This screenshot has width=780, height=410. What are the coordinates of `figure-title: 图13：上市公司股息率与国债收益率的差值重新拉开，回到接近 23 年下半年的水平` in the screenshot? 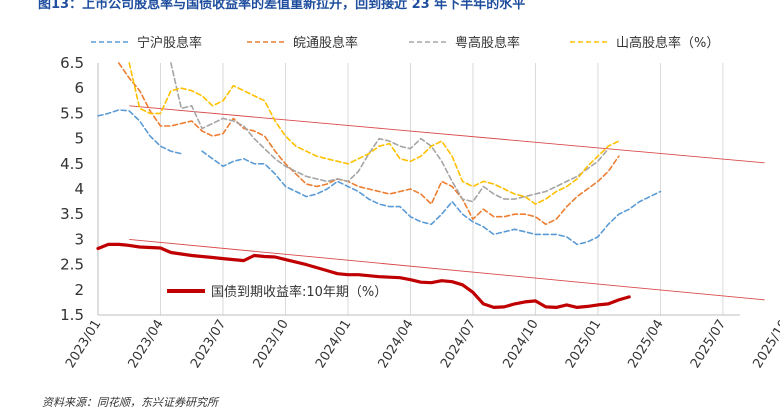 It's located at (282, 6).